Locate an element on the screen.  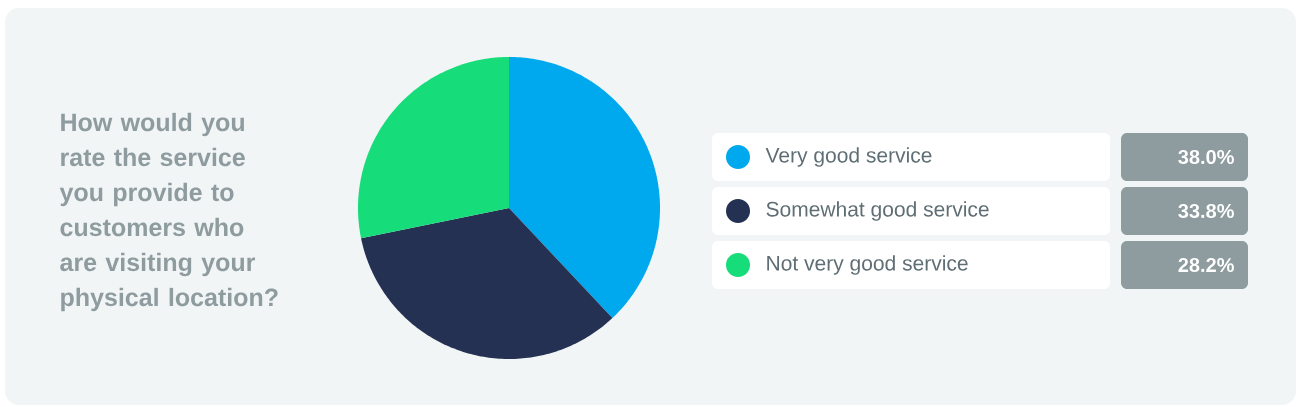
data-label: 38.0% is located at coordinates (1206, 157).